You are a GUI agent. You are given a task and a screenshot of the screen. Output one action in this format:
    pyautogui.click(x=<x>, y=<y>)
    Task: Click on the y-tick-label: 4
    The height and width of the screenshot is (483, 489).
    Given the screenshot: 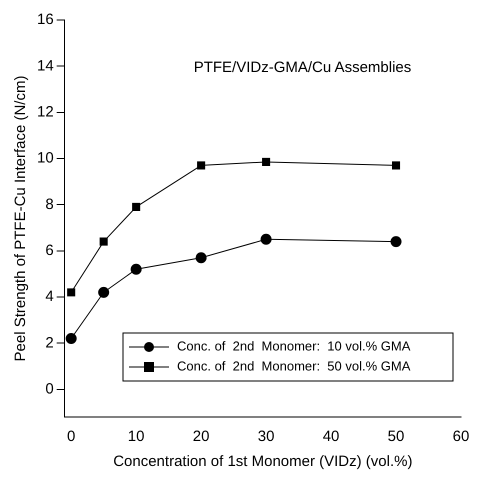 What is the action you would take?
    pyautogui.click(x=49, y=297)
    